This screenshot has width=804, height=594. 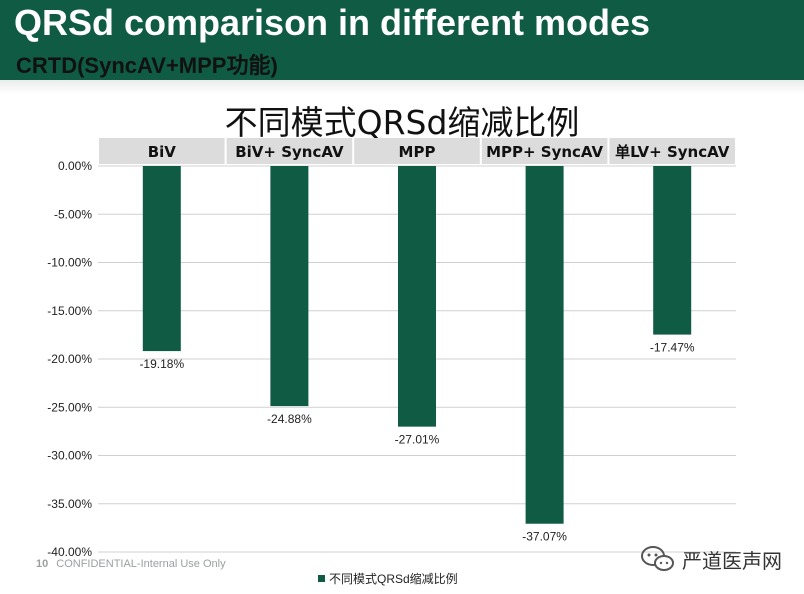 I want to click on chart-legend: 不同模式QRSd缩减比例, so click(x=388, y=578).